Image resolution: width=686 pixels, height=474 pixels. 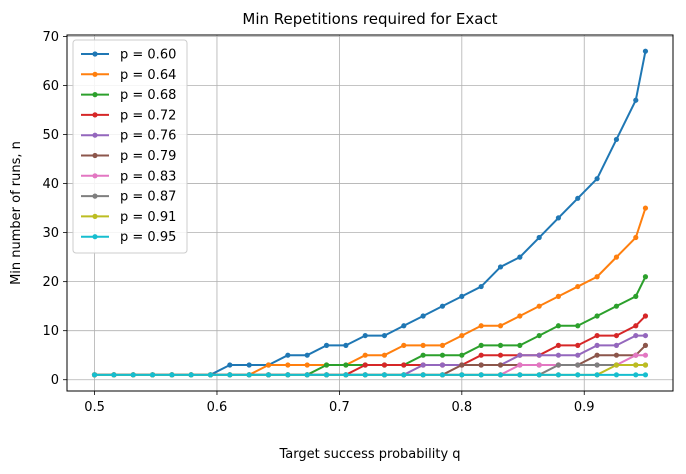 I want to click on y-tick-label: 50, so click(x=50, y=135).